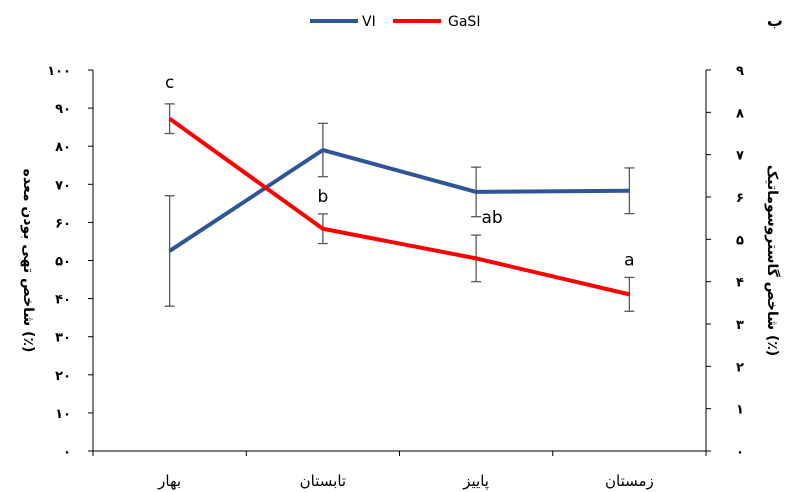 Image resolution: width=795 pixels, height=492 pixels. What do you see at coordinates (492, 218) in the screenshot?
I see `significance-label: ab` at bounding box center [492, 218].